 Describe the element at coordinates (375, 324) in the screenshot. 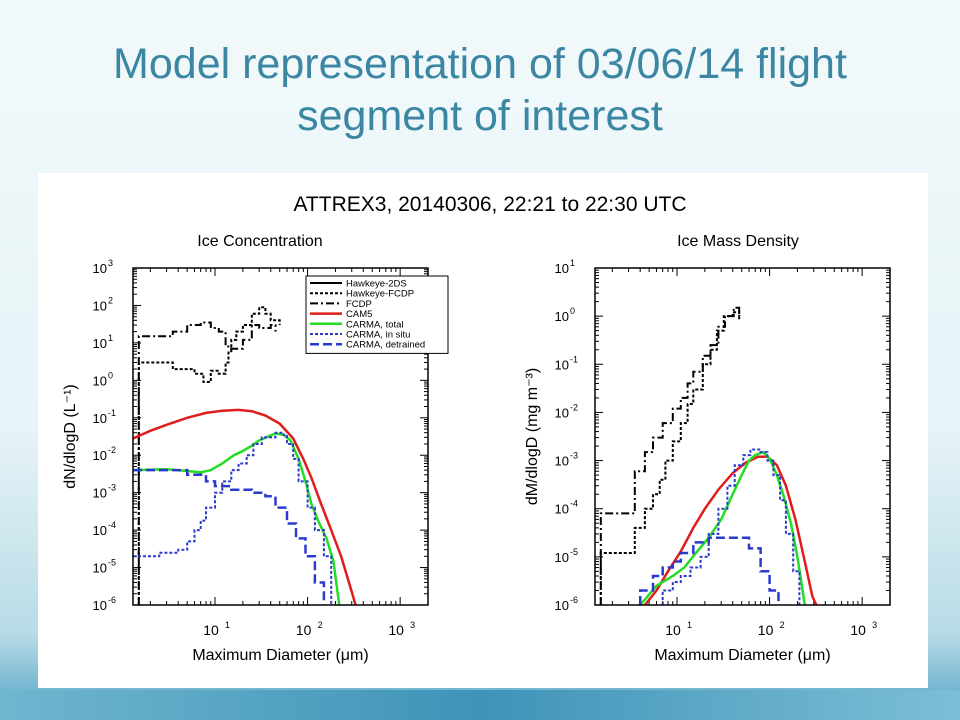

I see `legend-label: CARMA, total` at that location.